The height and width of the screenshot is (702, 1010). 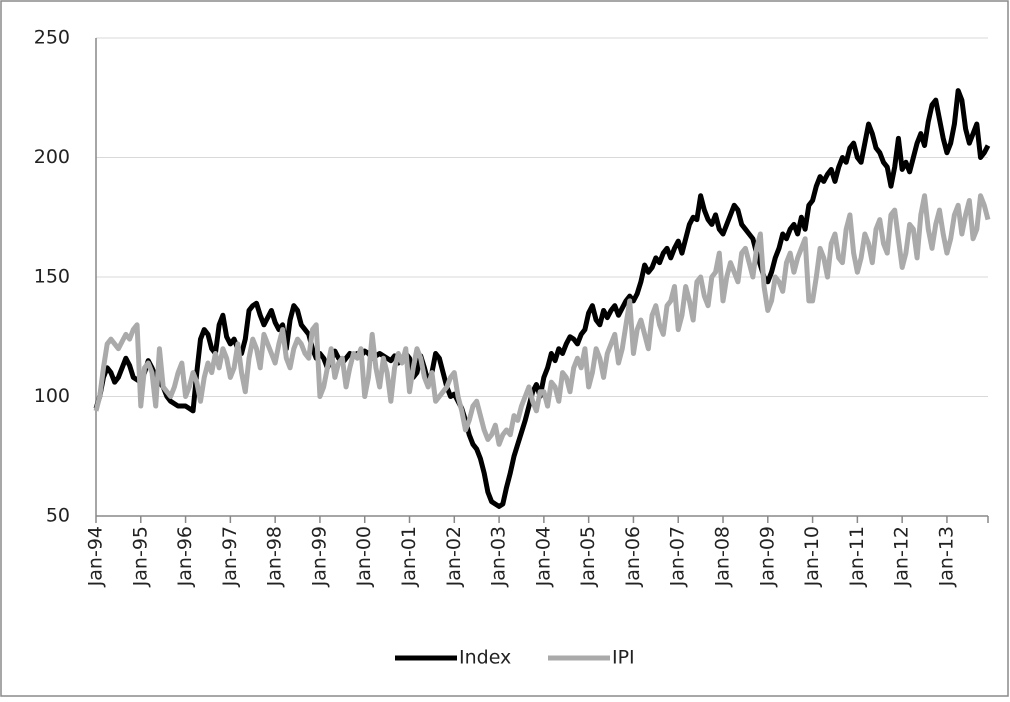 I want to click on x-tick-label: Jan-01, so click(x=409, y=556).